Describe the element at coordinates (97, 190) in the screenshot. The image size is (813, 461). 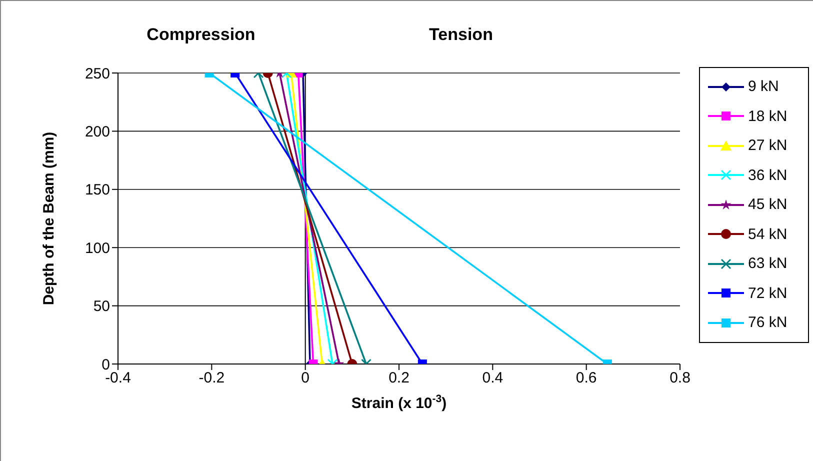
I see `y-tick-label: 150` at that location.